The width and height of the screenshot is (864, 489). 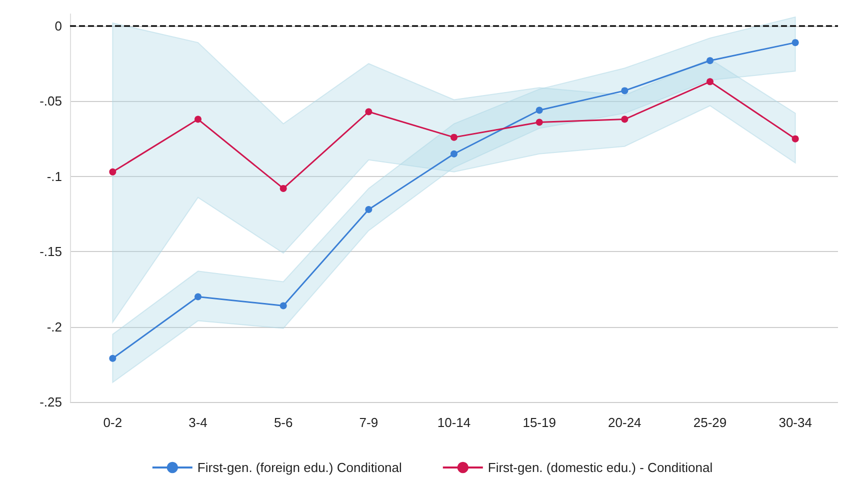 What do you see at coordinates (454, 422) in the screenshot?
I see `x-tick-label: 10-14` at bounding box center [454, 422].